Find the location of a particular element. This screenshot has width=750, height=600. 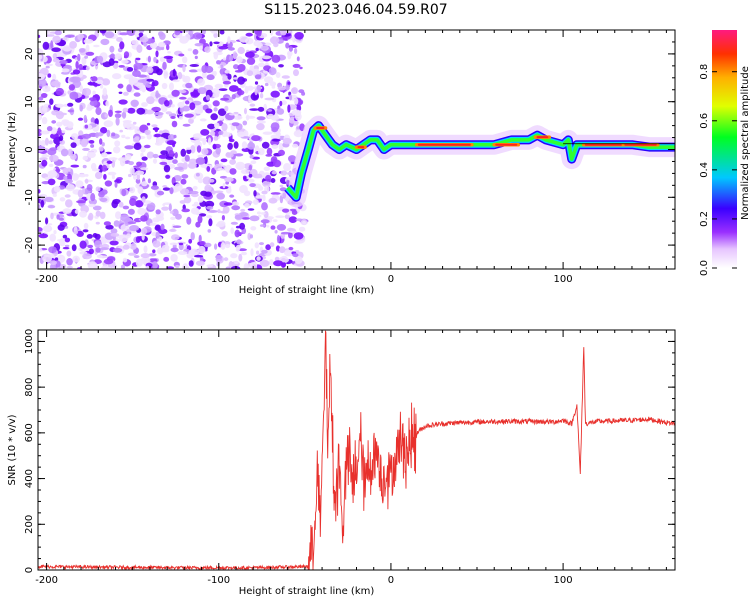

top-xtick-label: 100 is located at coordinates (563, 279).